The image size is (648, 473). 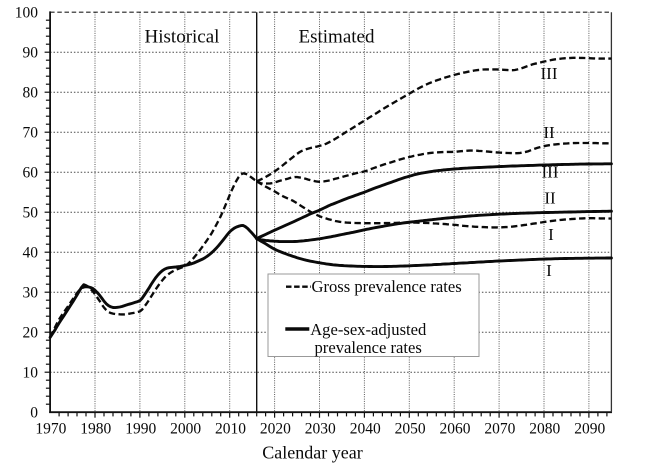 I want to click on svg-text: 2070, so click(x=499, y=429).